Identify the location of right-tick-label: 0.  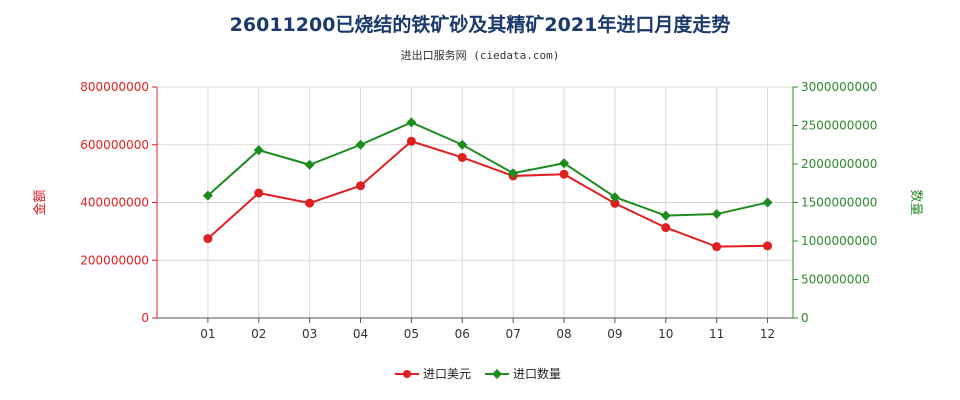
(805, 318).